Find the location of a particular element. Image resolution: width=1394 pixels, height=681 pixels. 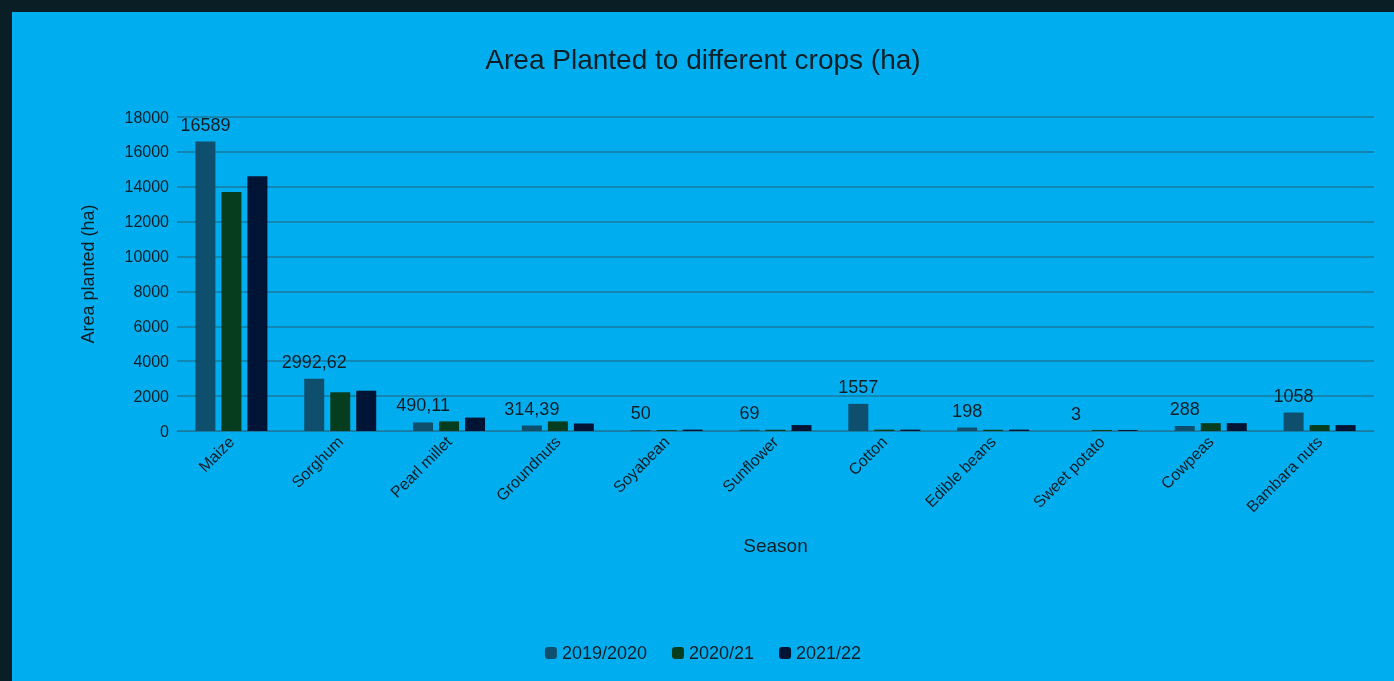

legend-label: 2019/2020 is located at coordinates (604, 653).